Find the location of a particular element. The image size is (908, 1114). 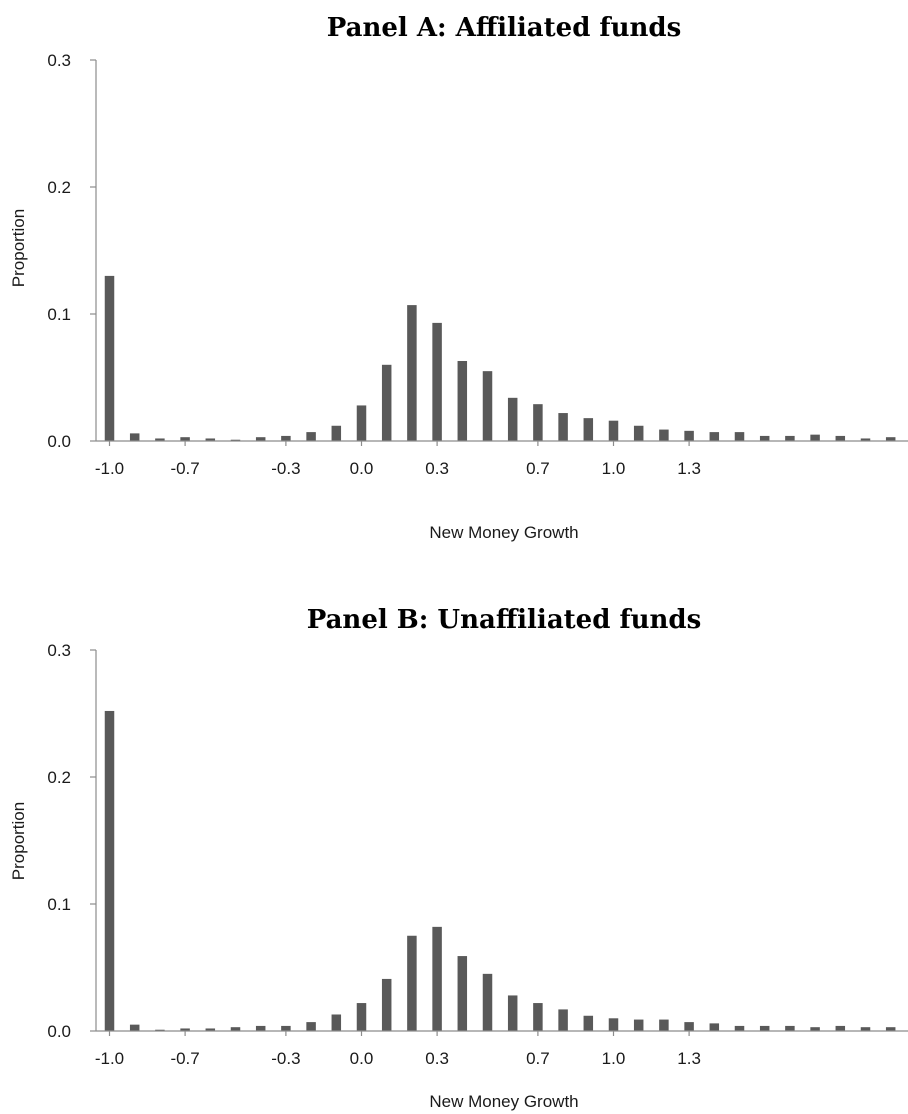

panel-b-y-tick-label: 0.1 is located at coordinates (59, 904).